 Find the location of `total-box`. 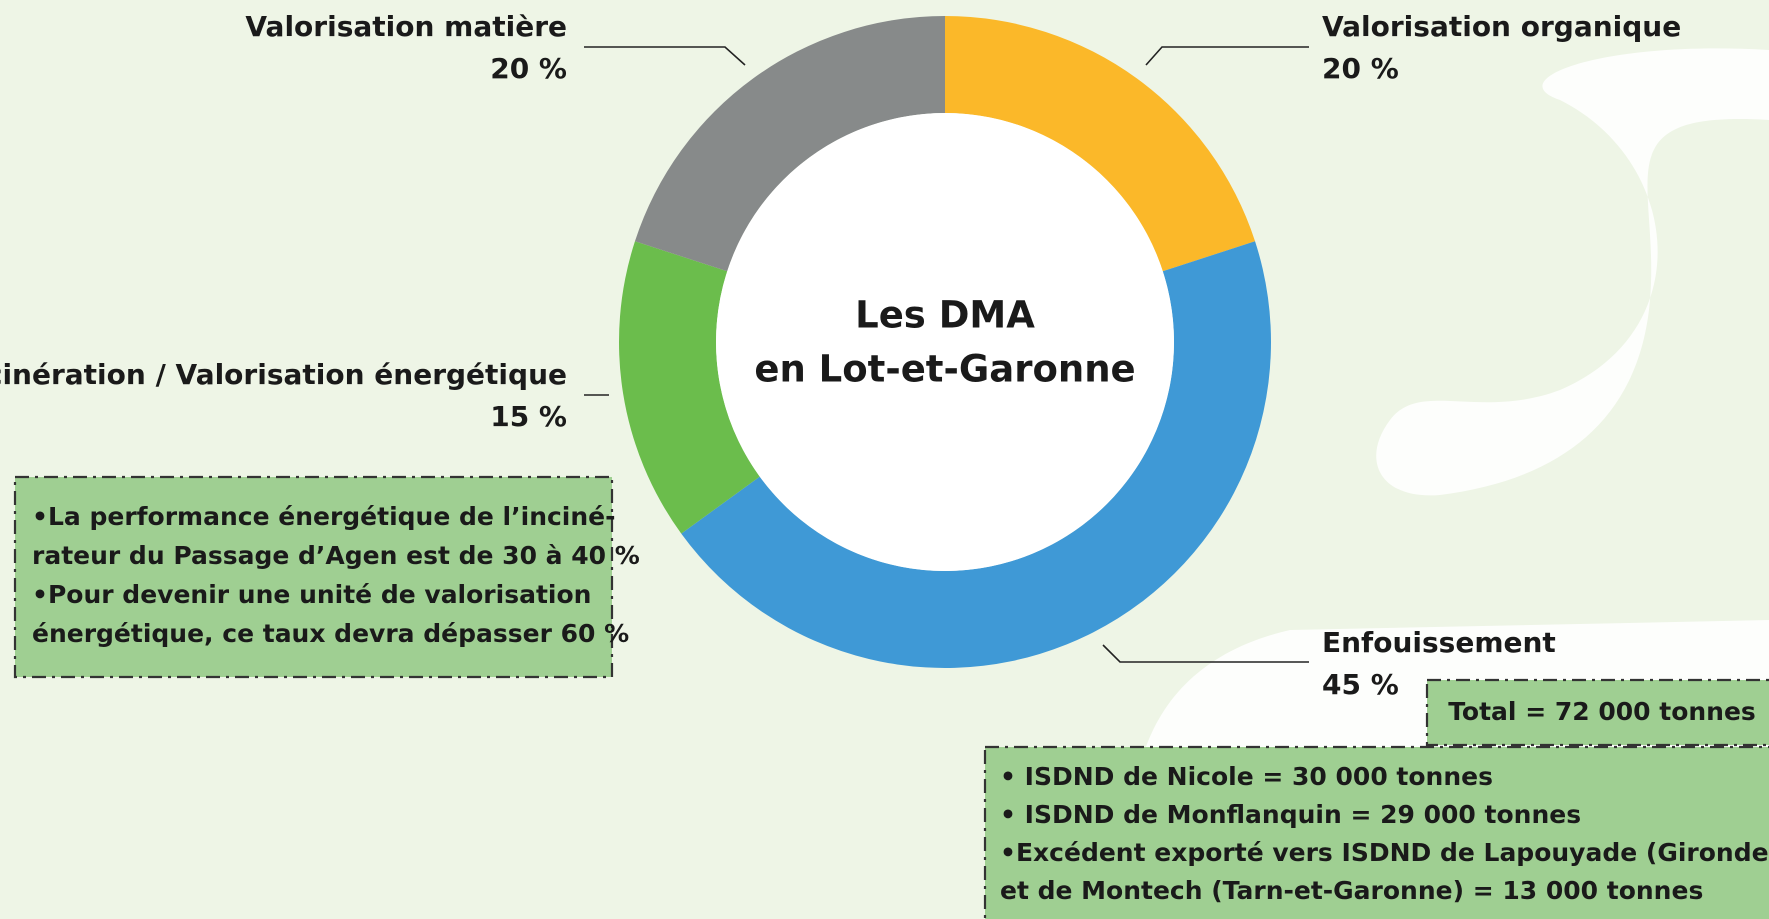

total-box is located at coordinates (1597, 712).